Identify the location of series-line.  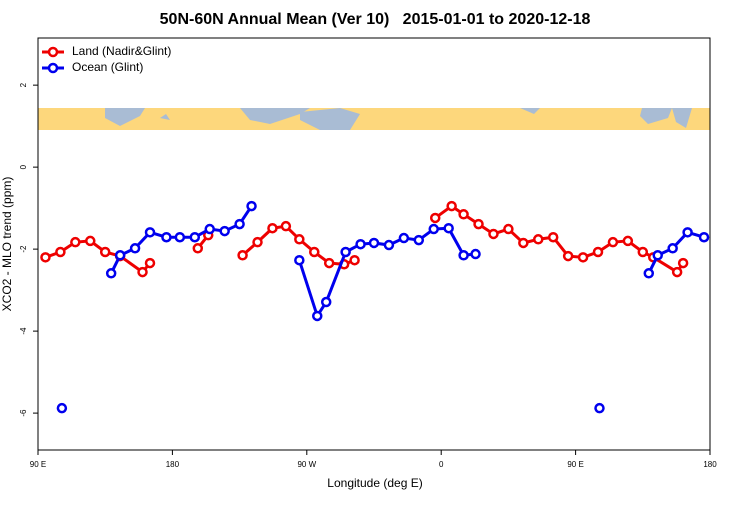
(559, 239).